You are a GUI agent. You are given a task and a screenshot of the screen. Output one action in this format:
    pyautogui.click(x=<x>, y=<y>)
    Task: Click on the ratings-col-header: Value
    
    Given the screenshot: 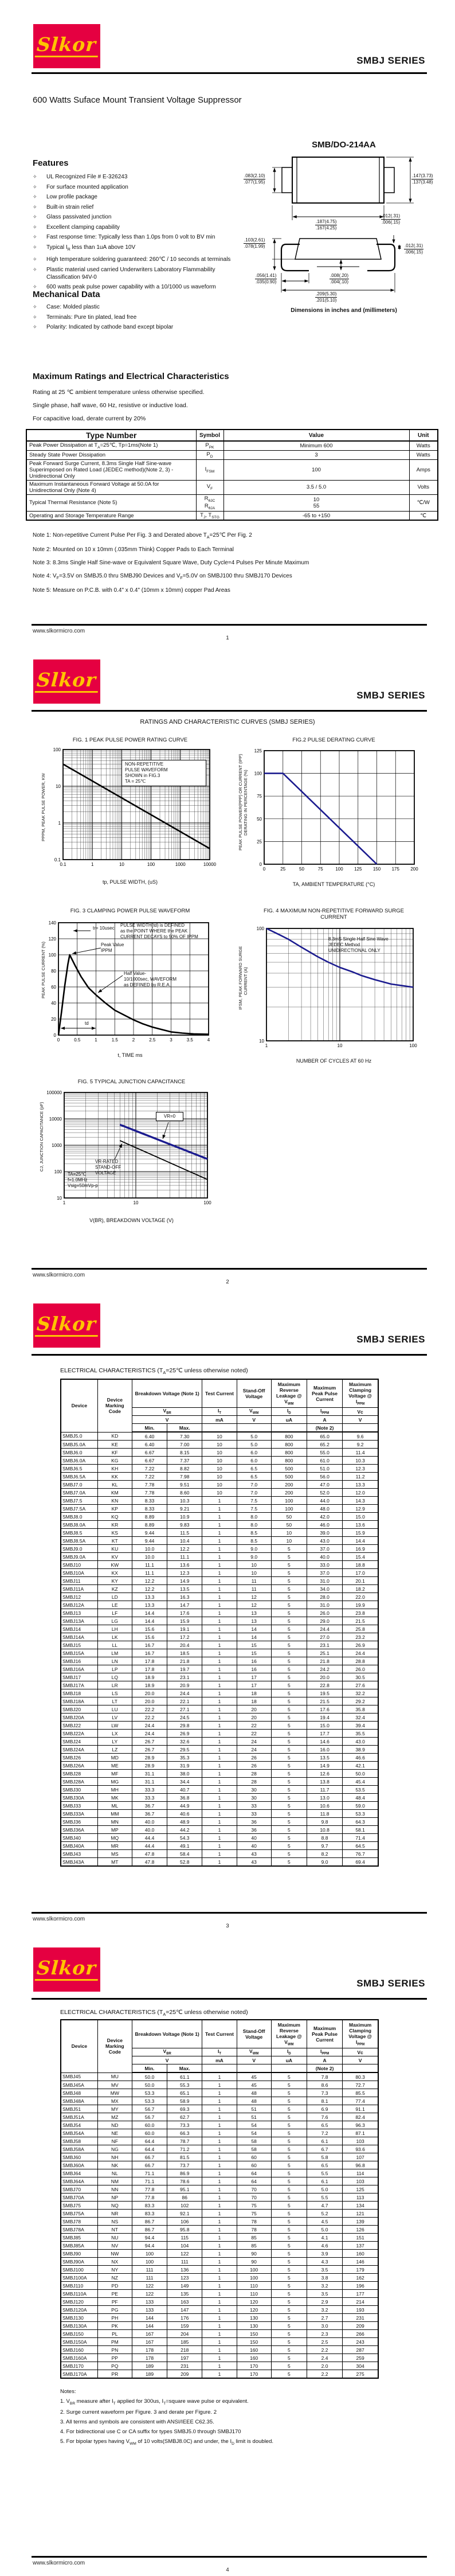 What is the action you would take?
    pyautogui.click(x=316, y=435)
    